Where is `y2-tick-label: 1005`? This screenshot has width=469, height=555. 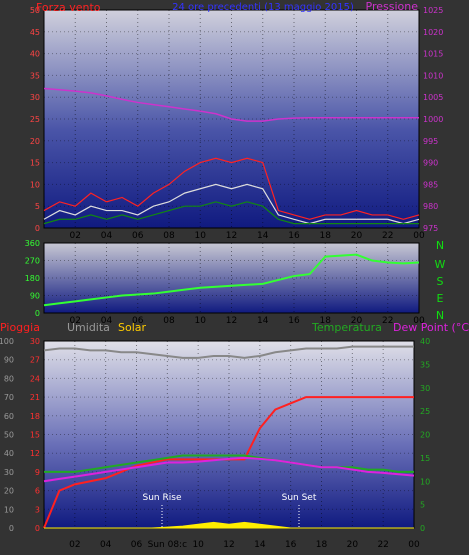
y2-tick-label: 1005 is located at coordinates (433, 97).